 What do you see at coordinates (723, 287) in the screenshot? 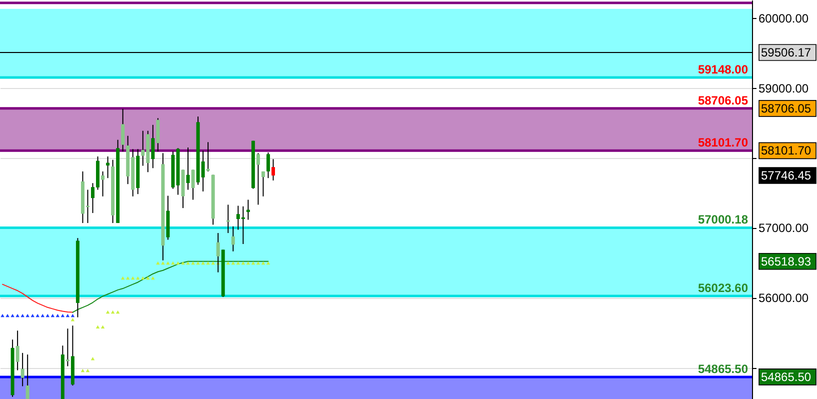
I see `ref-line-label: 56023.60` at bounding box center [723, 287].